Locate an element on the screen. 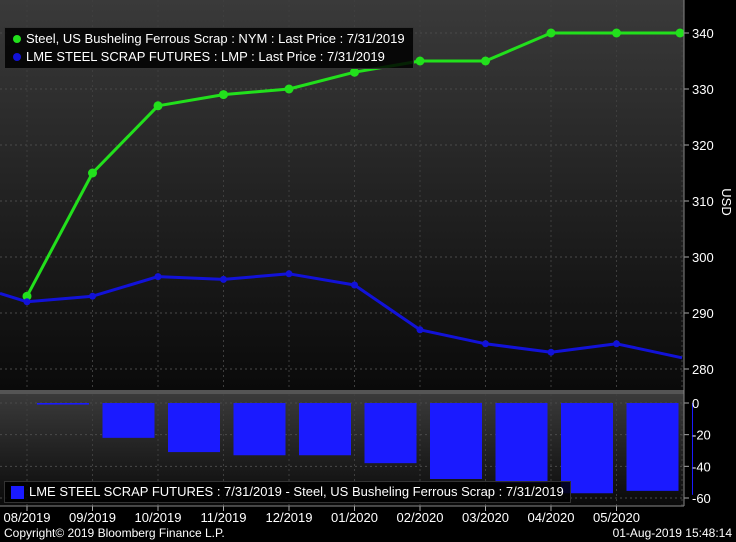 Image resolution: width=736 pixels, height=542 pixels. x-tick-label: 02/2020 is located at coordinates (420, 517).